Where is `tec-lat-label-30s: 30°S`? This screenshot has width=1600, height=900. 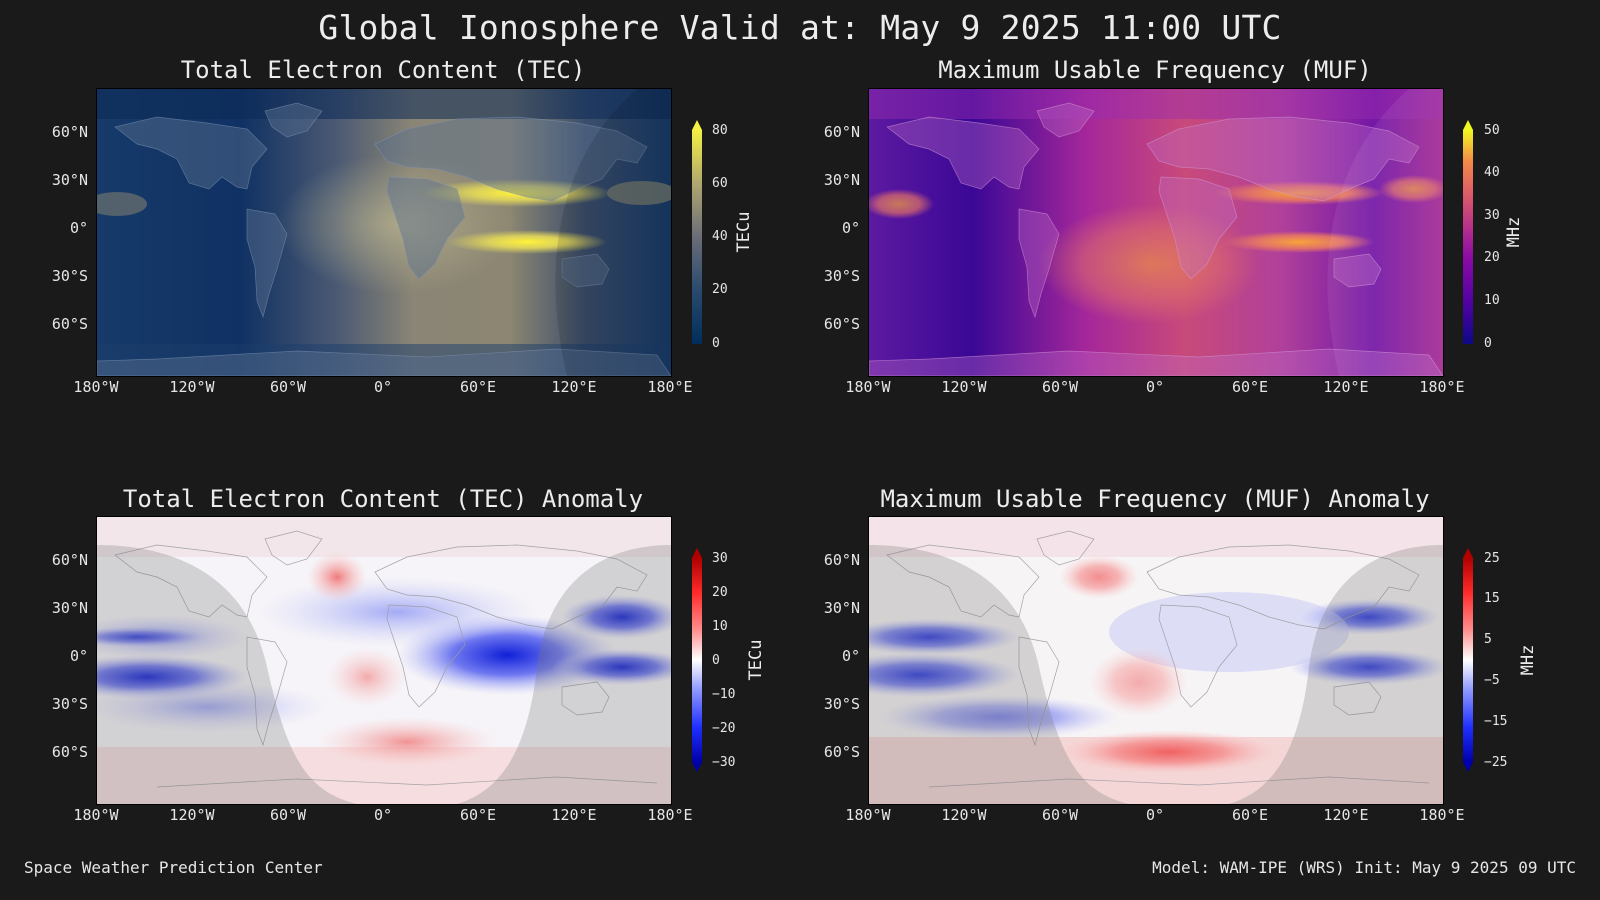 tec-lat-label-30s: 30°S is located at coordinates (69, 276).